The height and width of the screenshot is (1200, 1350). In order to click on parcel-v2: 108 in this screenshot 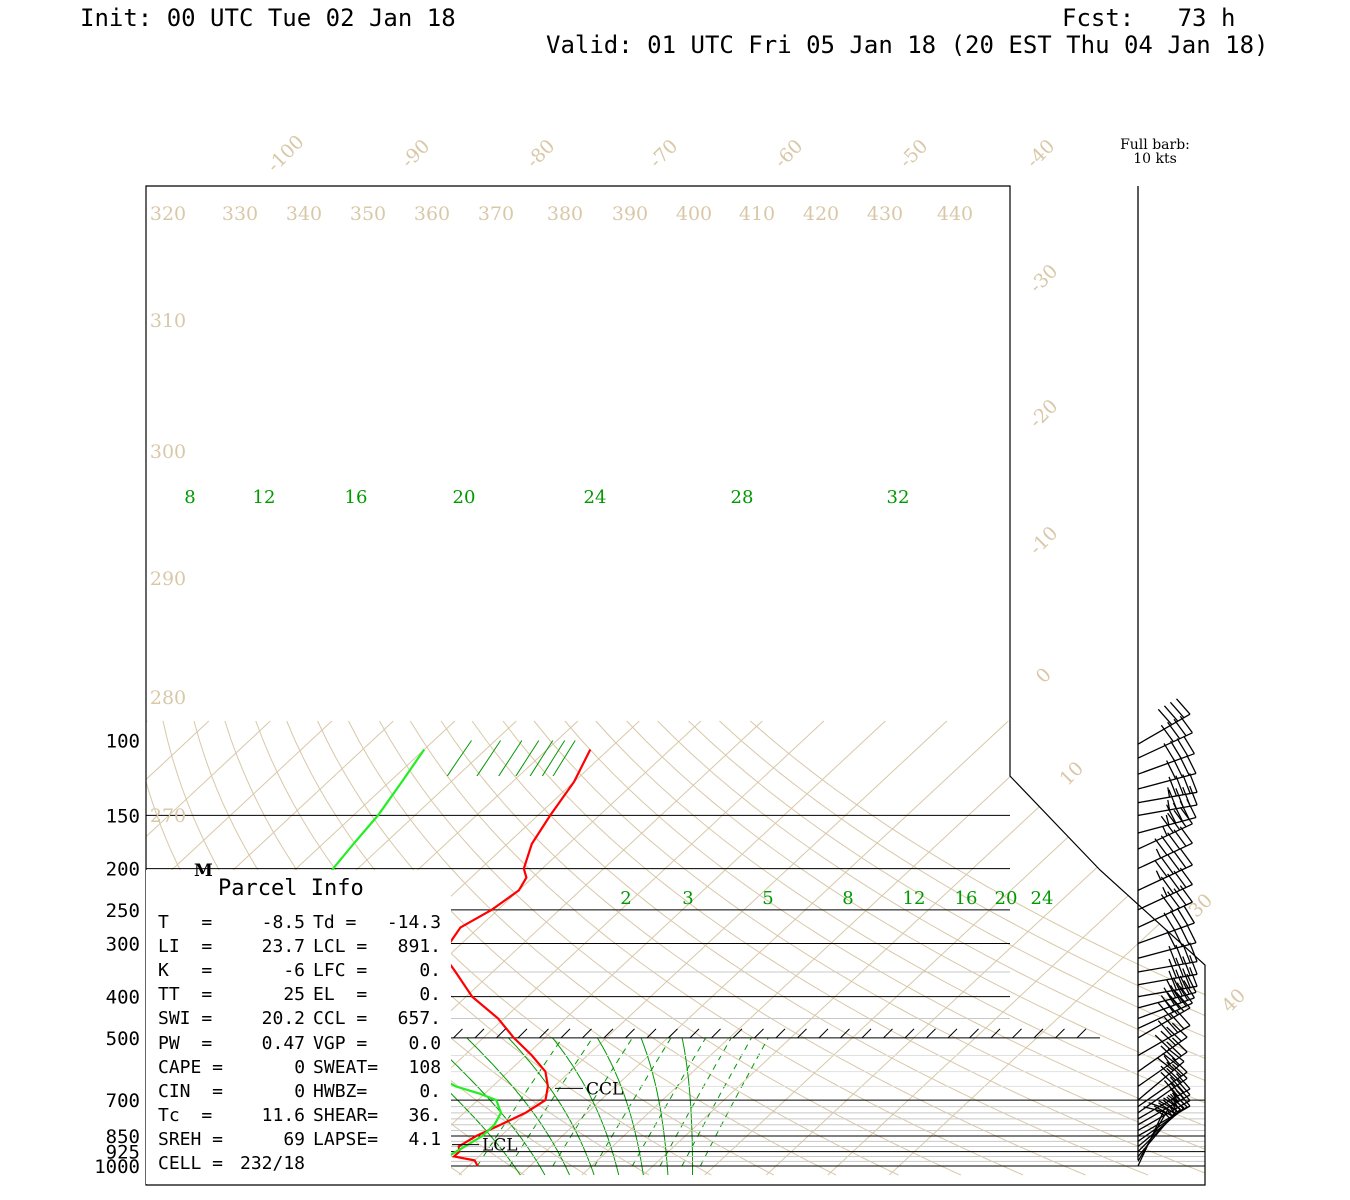, I will do `click(425, 1067)`.